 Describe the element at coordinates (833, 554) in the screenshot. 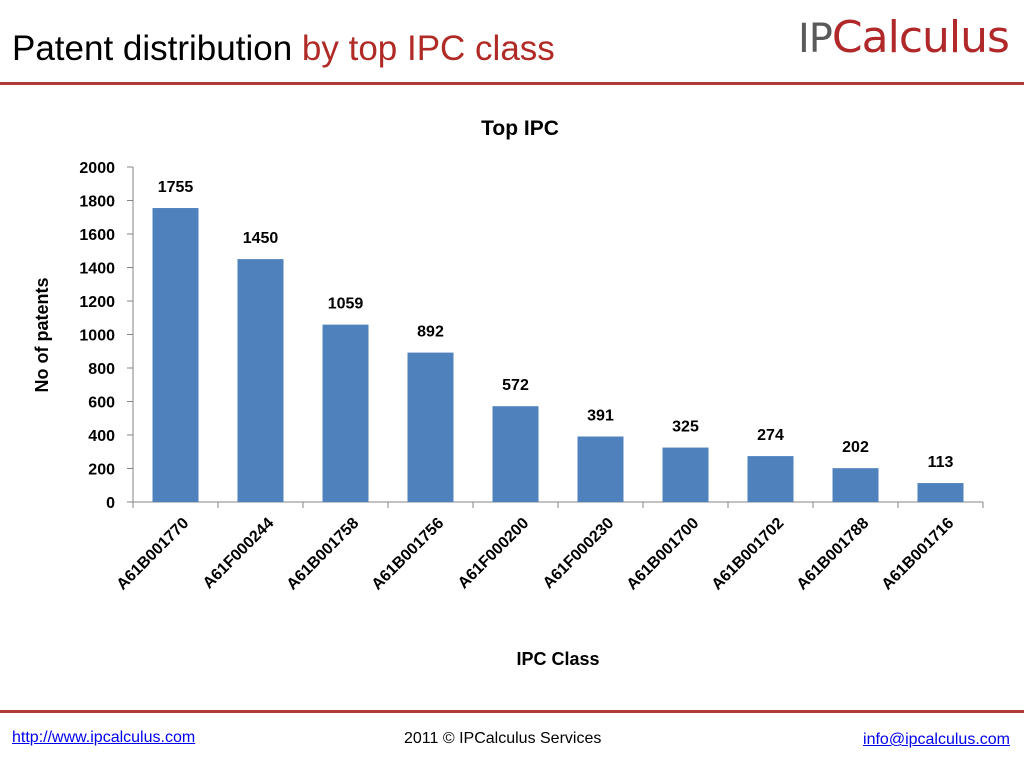

I see `x-tick-label: A61B001788` at that location.